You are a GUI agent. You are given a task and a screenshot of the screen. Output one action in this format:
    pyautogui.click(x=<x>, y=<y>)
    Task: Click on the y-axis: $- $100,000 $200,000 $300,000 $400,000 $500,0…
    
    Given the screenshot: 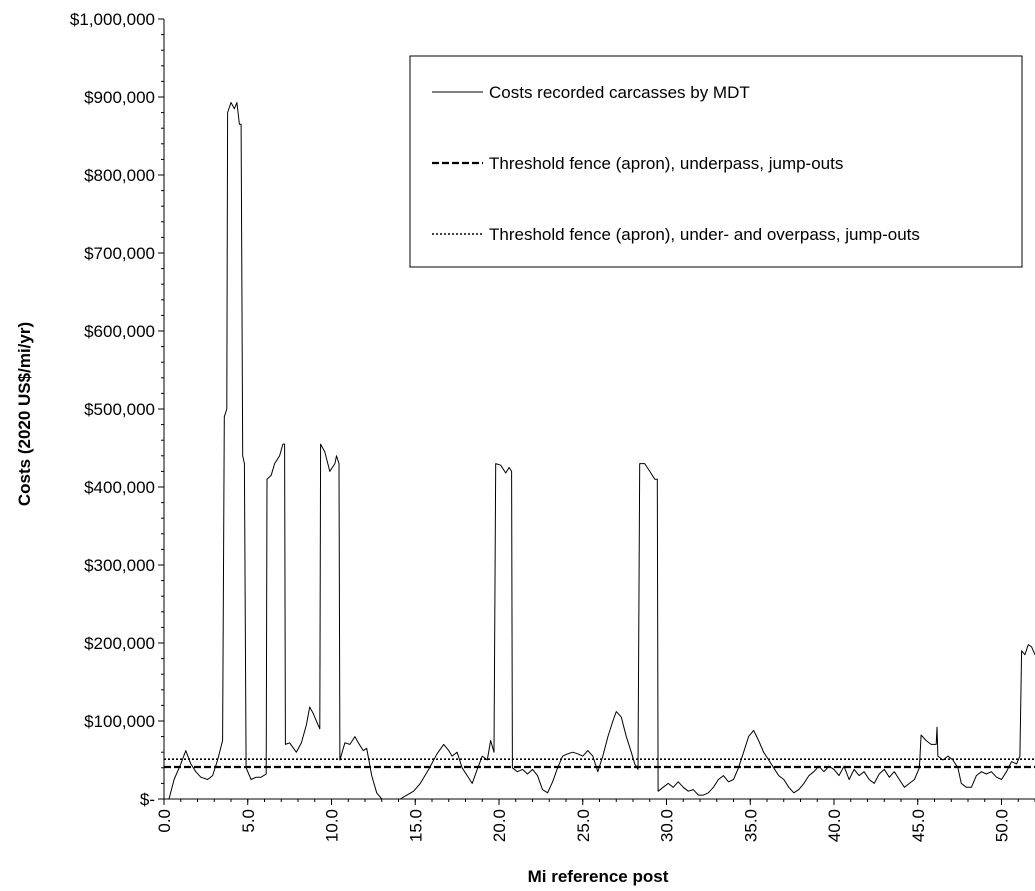 What is the action you would take?
    pyautogui.click(x=117, y=409)
    